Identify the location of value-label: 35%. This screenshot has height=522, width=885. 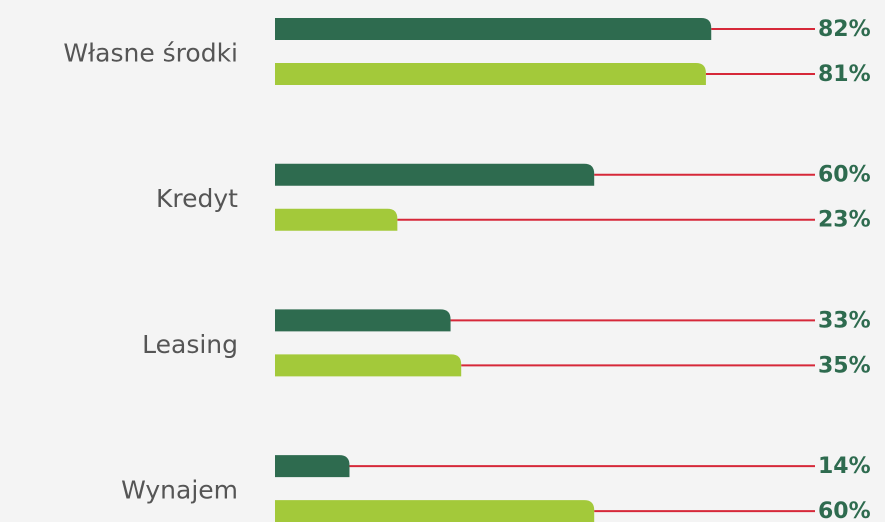
(844, 365).